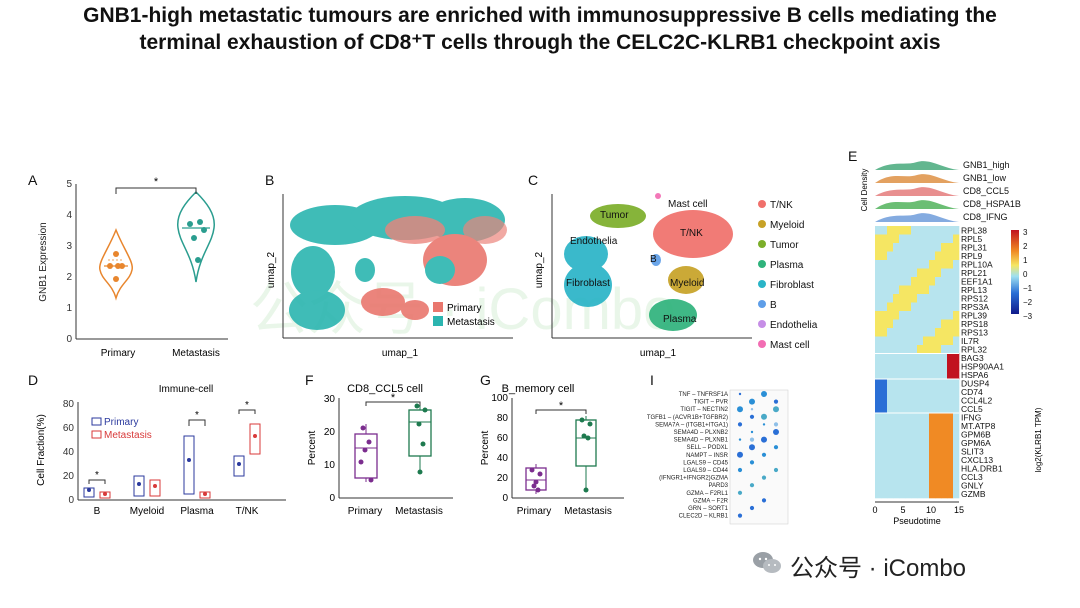 The image size is (1080, 608). I want to click on d-ytick-1: 20, so click(69, 476).